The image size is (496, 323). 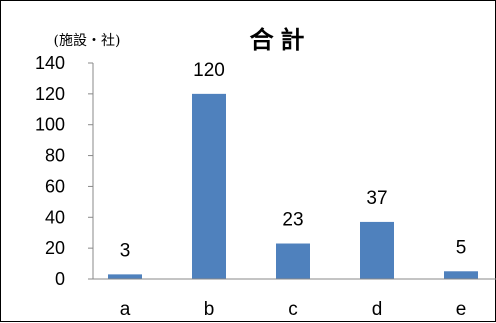 What do you see at coordinates (377, 309) in the screenshot?
I see `x-tick-label: d` at bounding box center [377, 309].